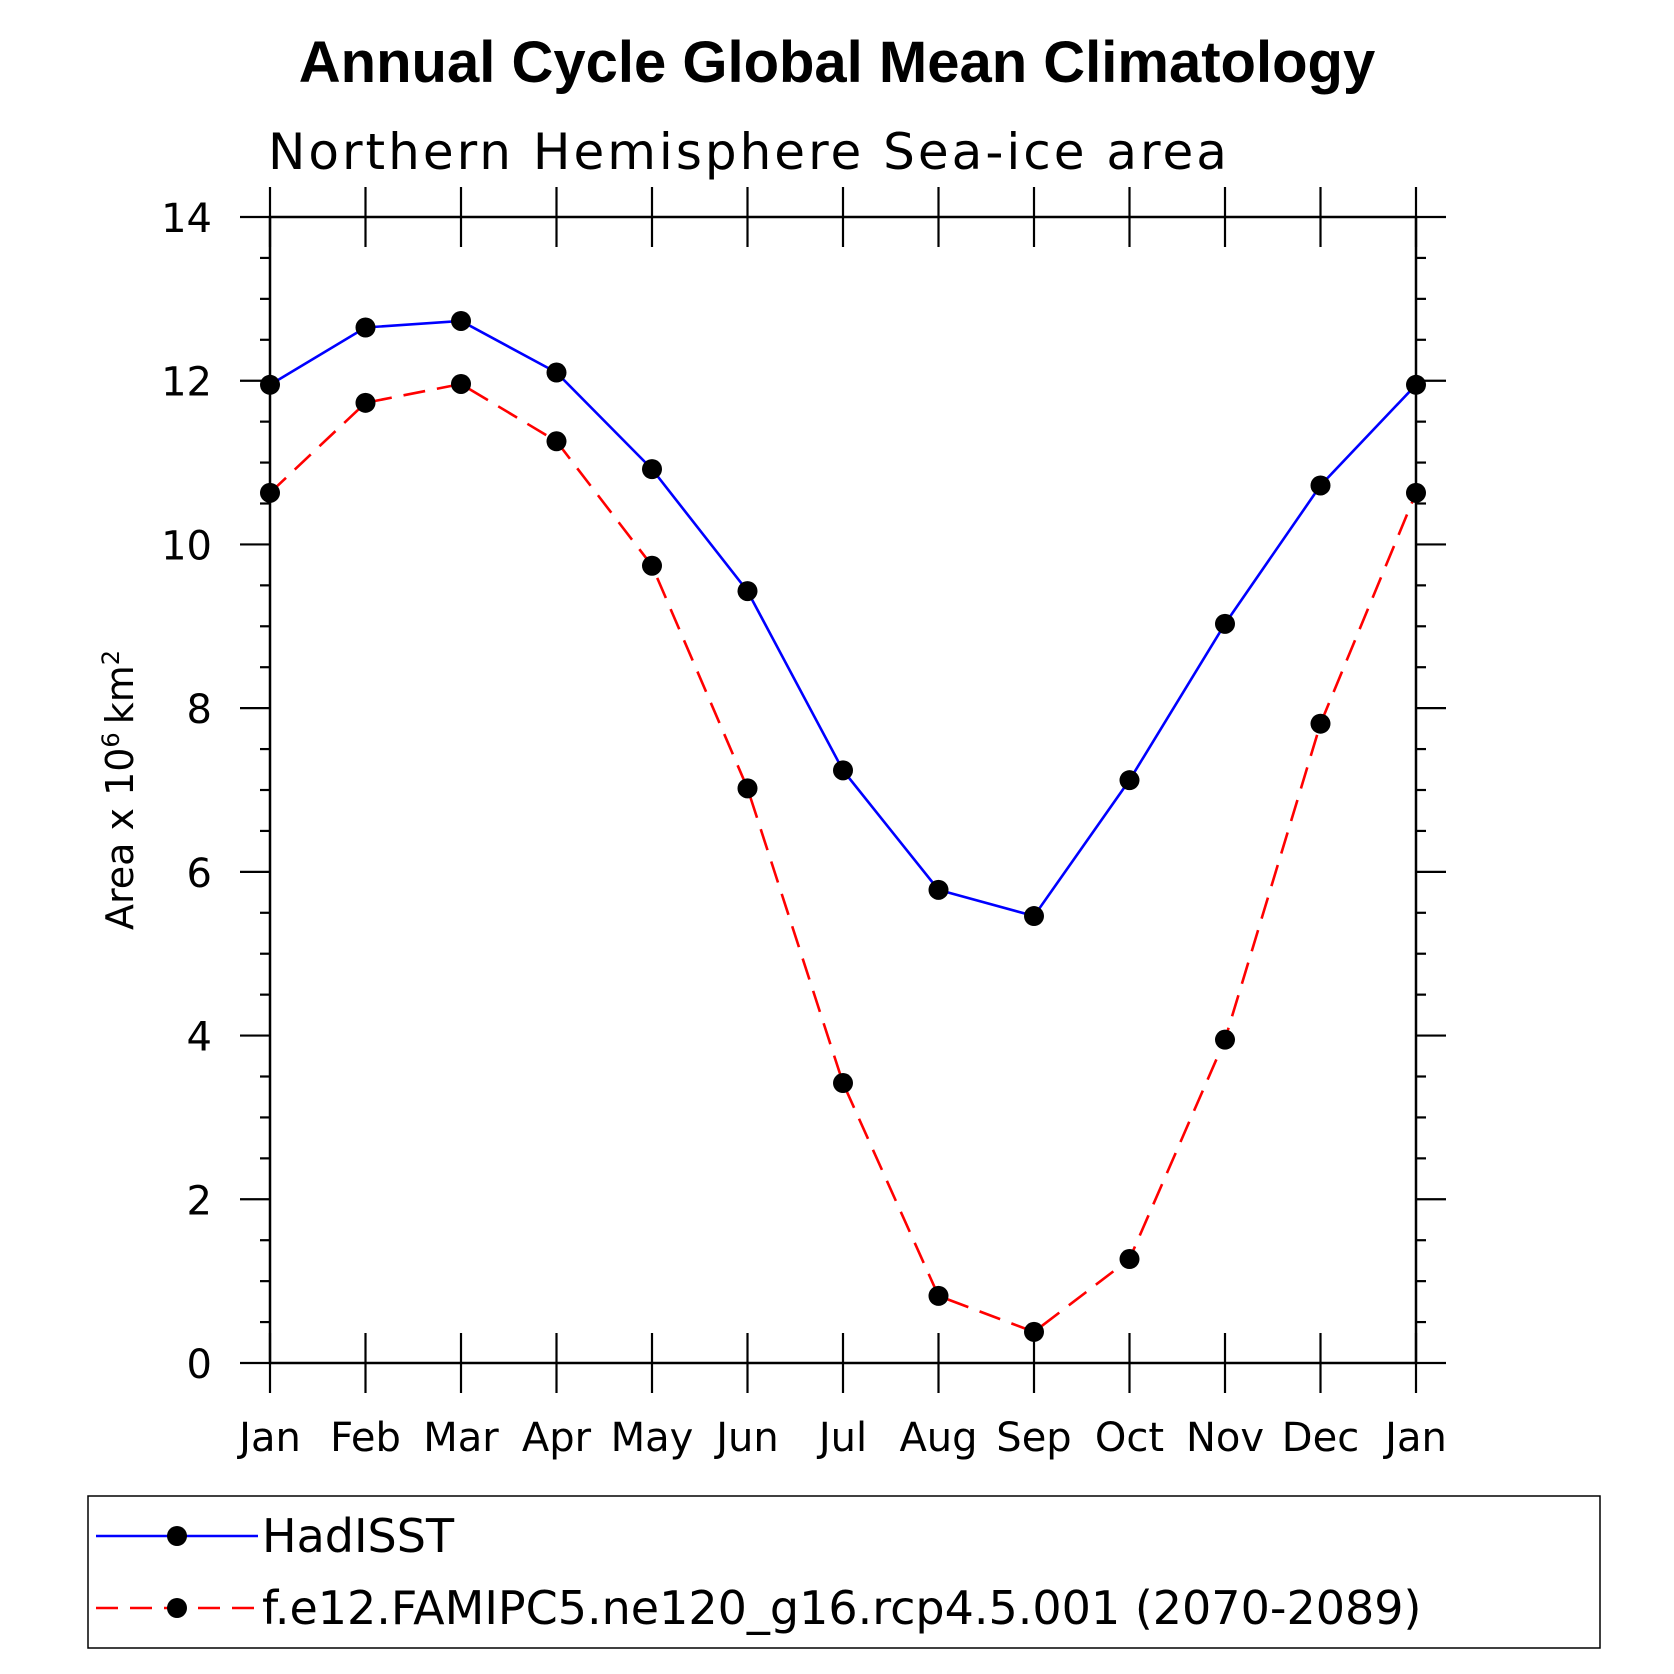 The width and height of the screenshot is (1674, 1674). Describe the element at coordinates (1320, 1438) in the screenshot. I see `x-tick-label: Dec` at that location.